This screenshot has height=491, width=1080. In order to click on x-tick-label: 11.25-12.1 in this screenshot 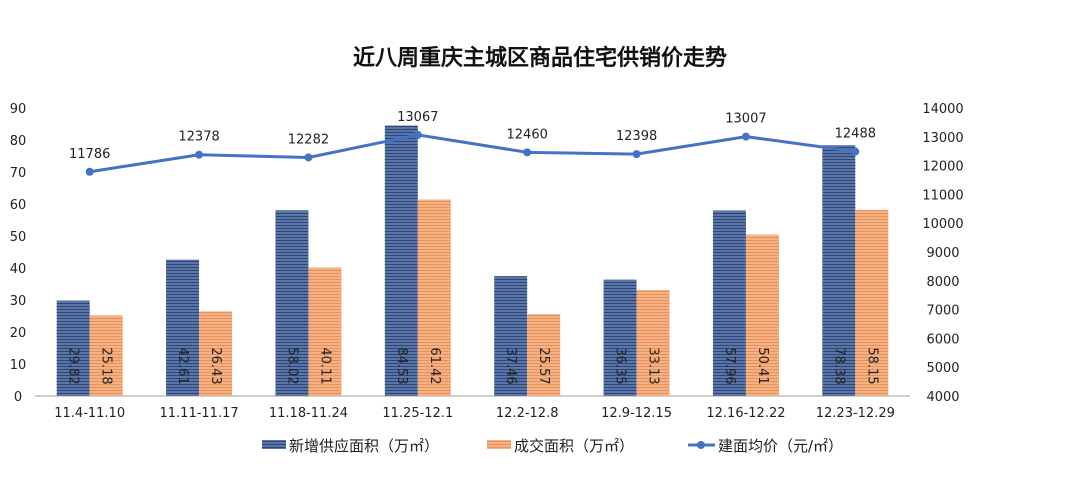, I will do `click(417, 413)`.